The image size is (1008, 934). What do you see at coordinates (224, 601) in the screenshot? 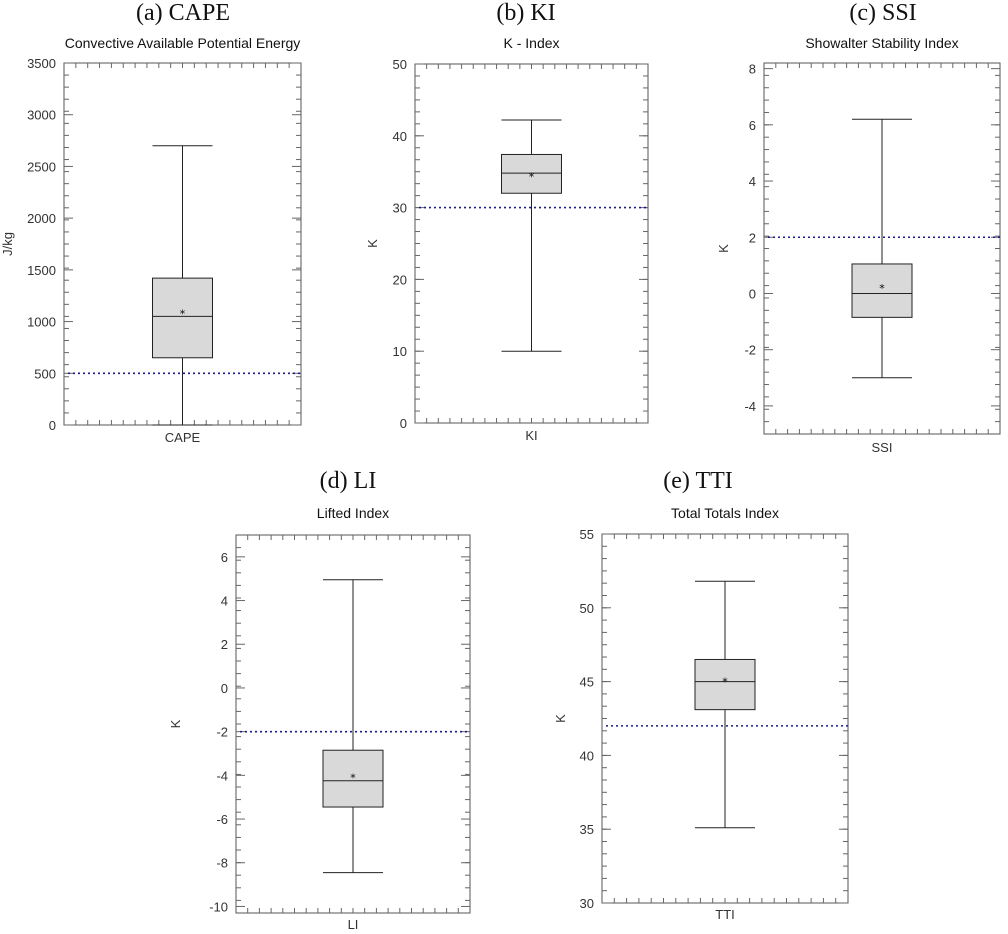
I see `panel-li-y-tick-label: 4` at bounding box center [224, 601].